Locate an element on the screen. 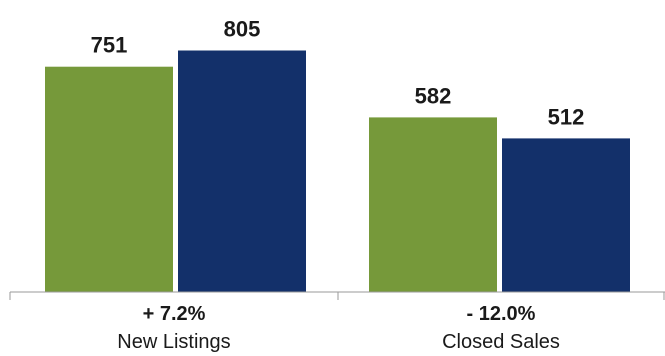 The width and height of the screenshot is (665, 356). value-label-new-listings-series-1: 751 is located at coordinates (109, 45).